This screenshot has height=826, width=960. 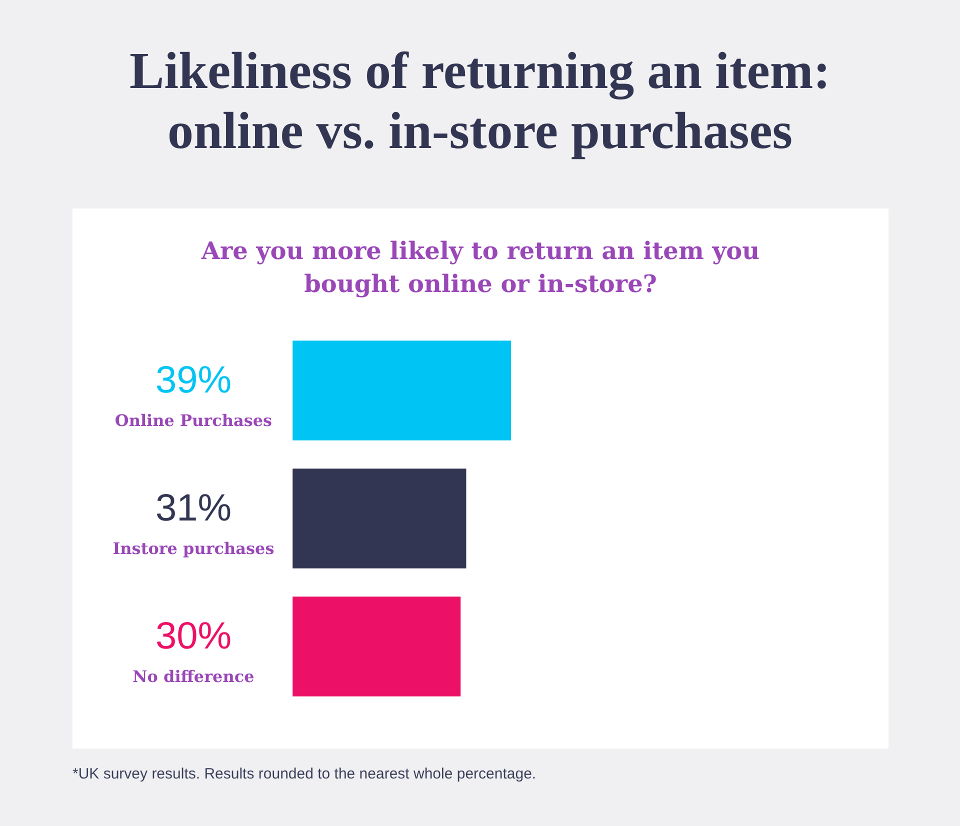 What do you see at coordinates (304, 774) in the screenshot?
I see `text: *UK survey results. Results rounded to the nearest whole percentage.` at bounding box center [304, 774].